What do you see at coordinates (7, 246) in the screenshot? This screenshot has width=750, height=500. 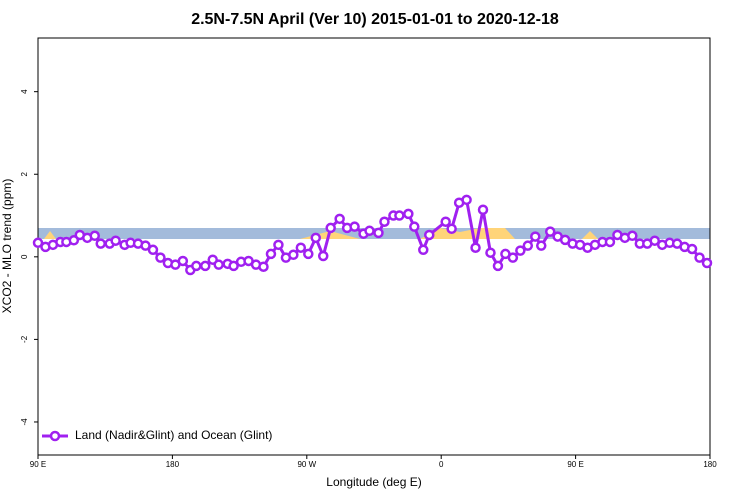 I see `y-axis-label: XCO2 - MLO trend (ppm)` at bounding box center [7, 246].